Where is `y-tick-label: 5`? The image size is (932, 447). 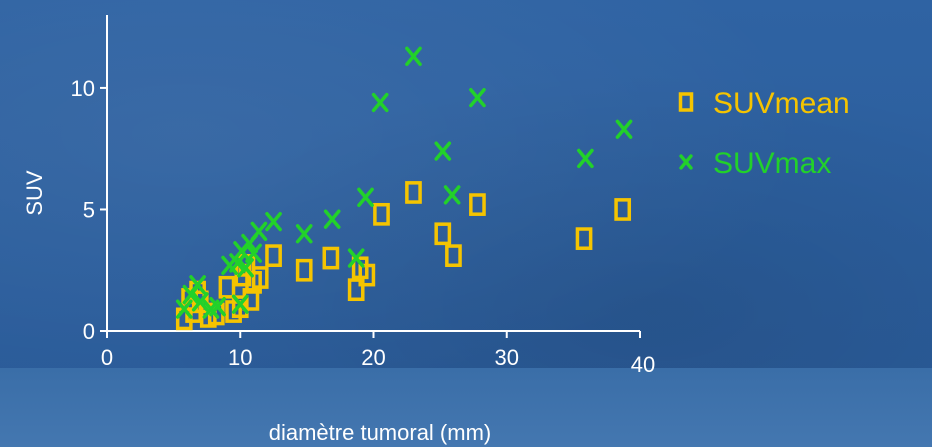 y-tick-label: 5 is located at coordinates (89, 209).